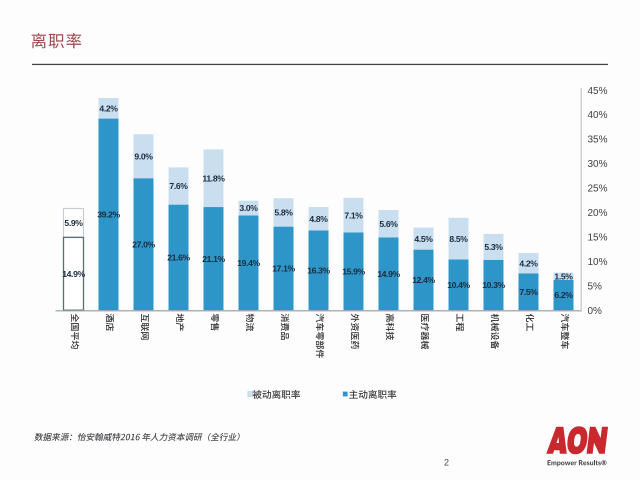 The image size is (640, 480). I want to click on svg-text: 45%, so click(598, 91).